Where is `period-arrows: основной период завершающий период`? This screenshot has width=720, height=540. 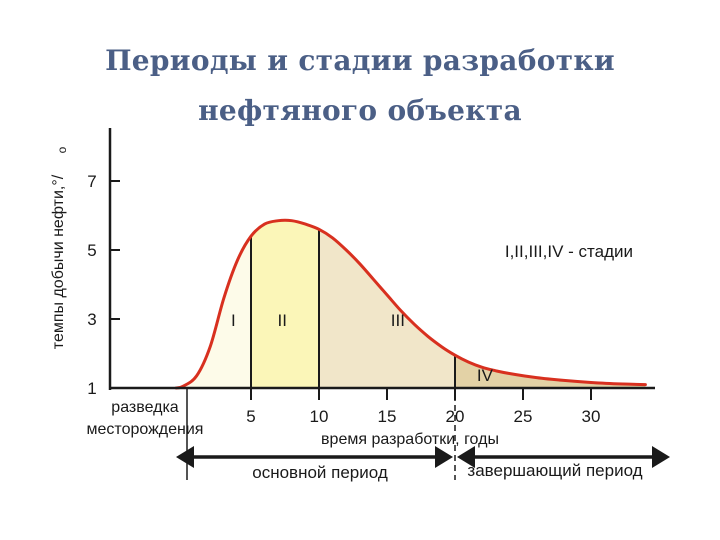
period-arrows: основной период завершающий период is located at coordinates (423, 438).